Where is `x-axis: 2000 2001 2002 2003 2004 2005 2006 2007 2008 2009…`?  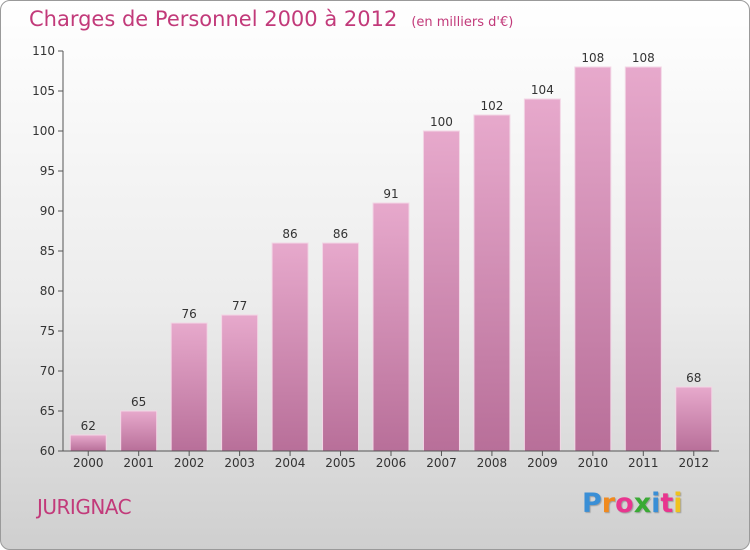 x-axis: 2000 2001 2002 2003 2004 2005 2006 2007 2008 2009… is located at coordinates (391, 460).